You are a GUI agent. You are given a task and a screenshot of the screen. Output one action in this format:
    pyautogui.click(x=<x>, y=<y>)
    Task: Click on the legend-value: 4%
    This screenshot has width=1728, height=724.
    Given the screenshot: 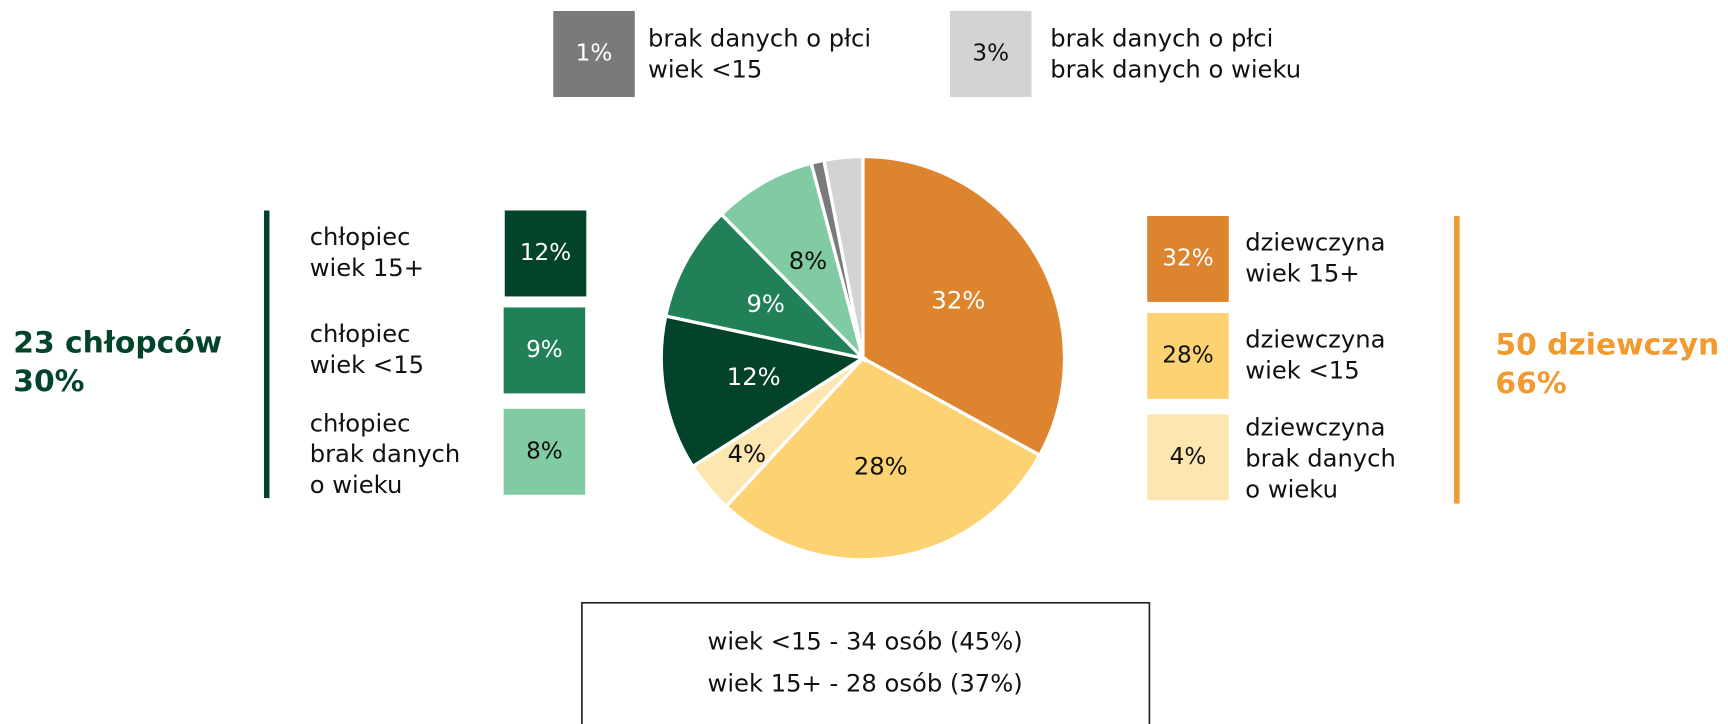 What is the action you would take?
    pyautogui.click(x=1188, y=457)
    